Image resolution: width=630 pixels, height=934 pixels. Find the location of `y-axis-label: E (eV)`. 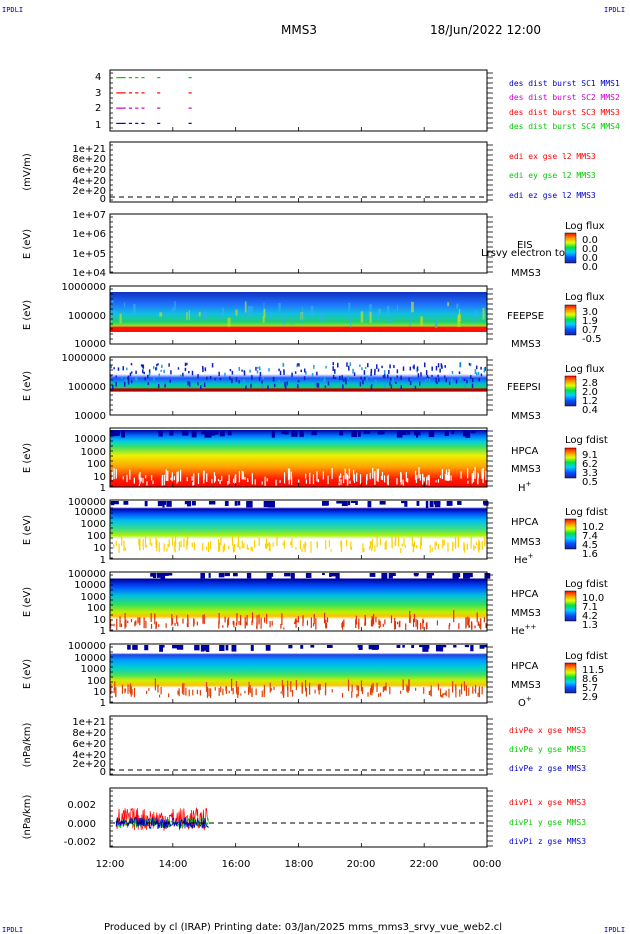

y-axis-label: E (eV) is located at coordinates (27, 315).